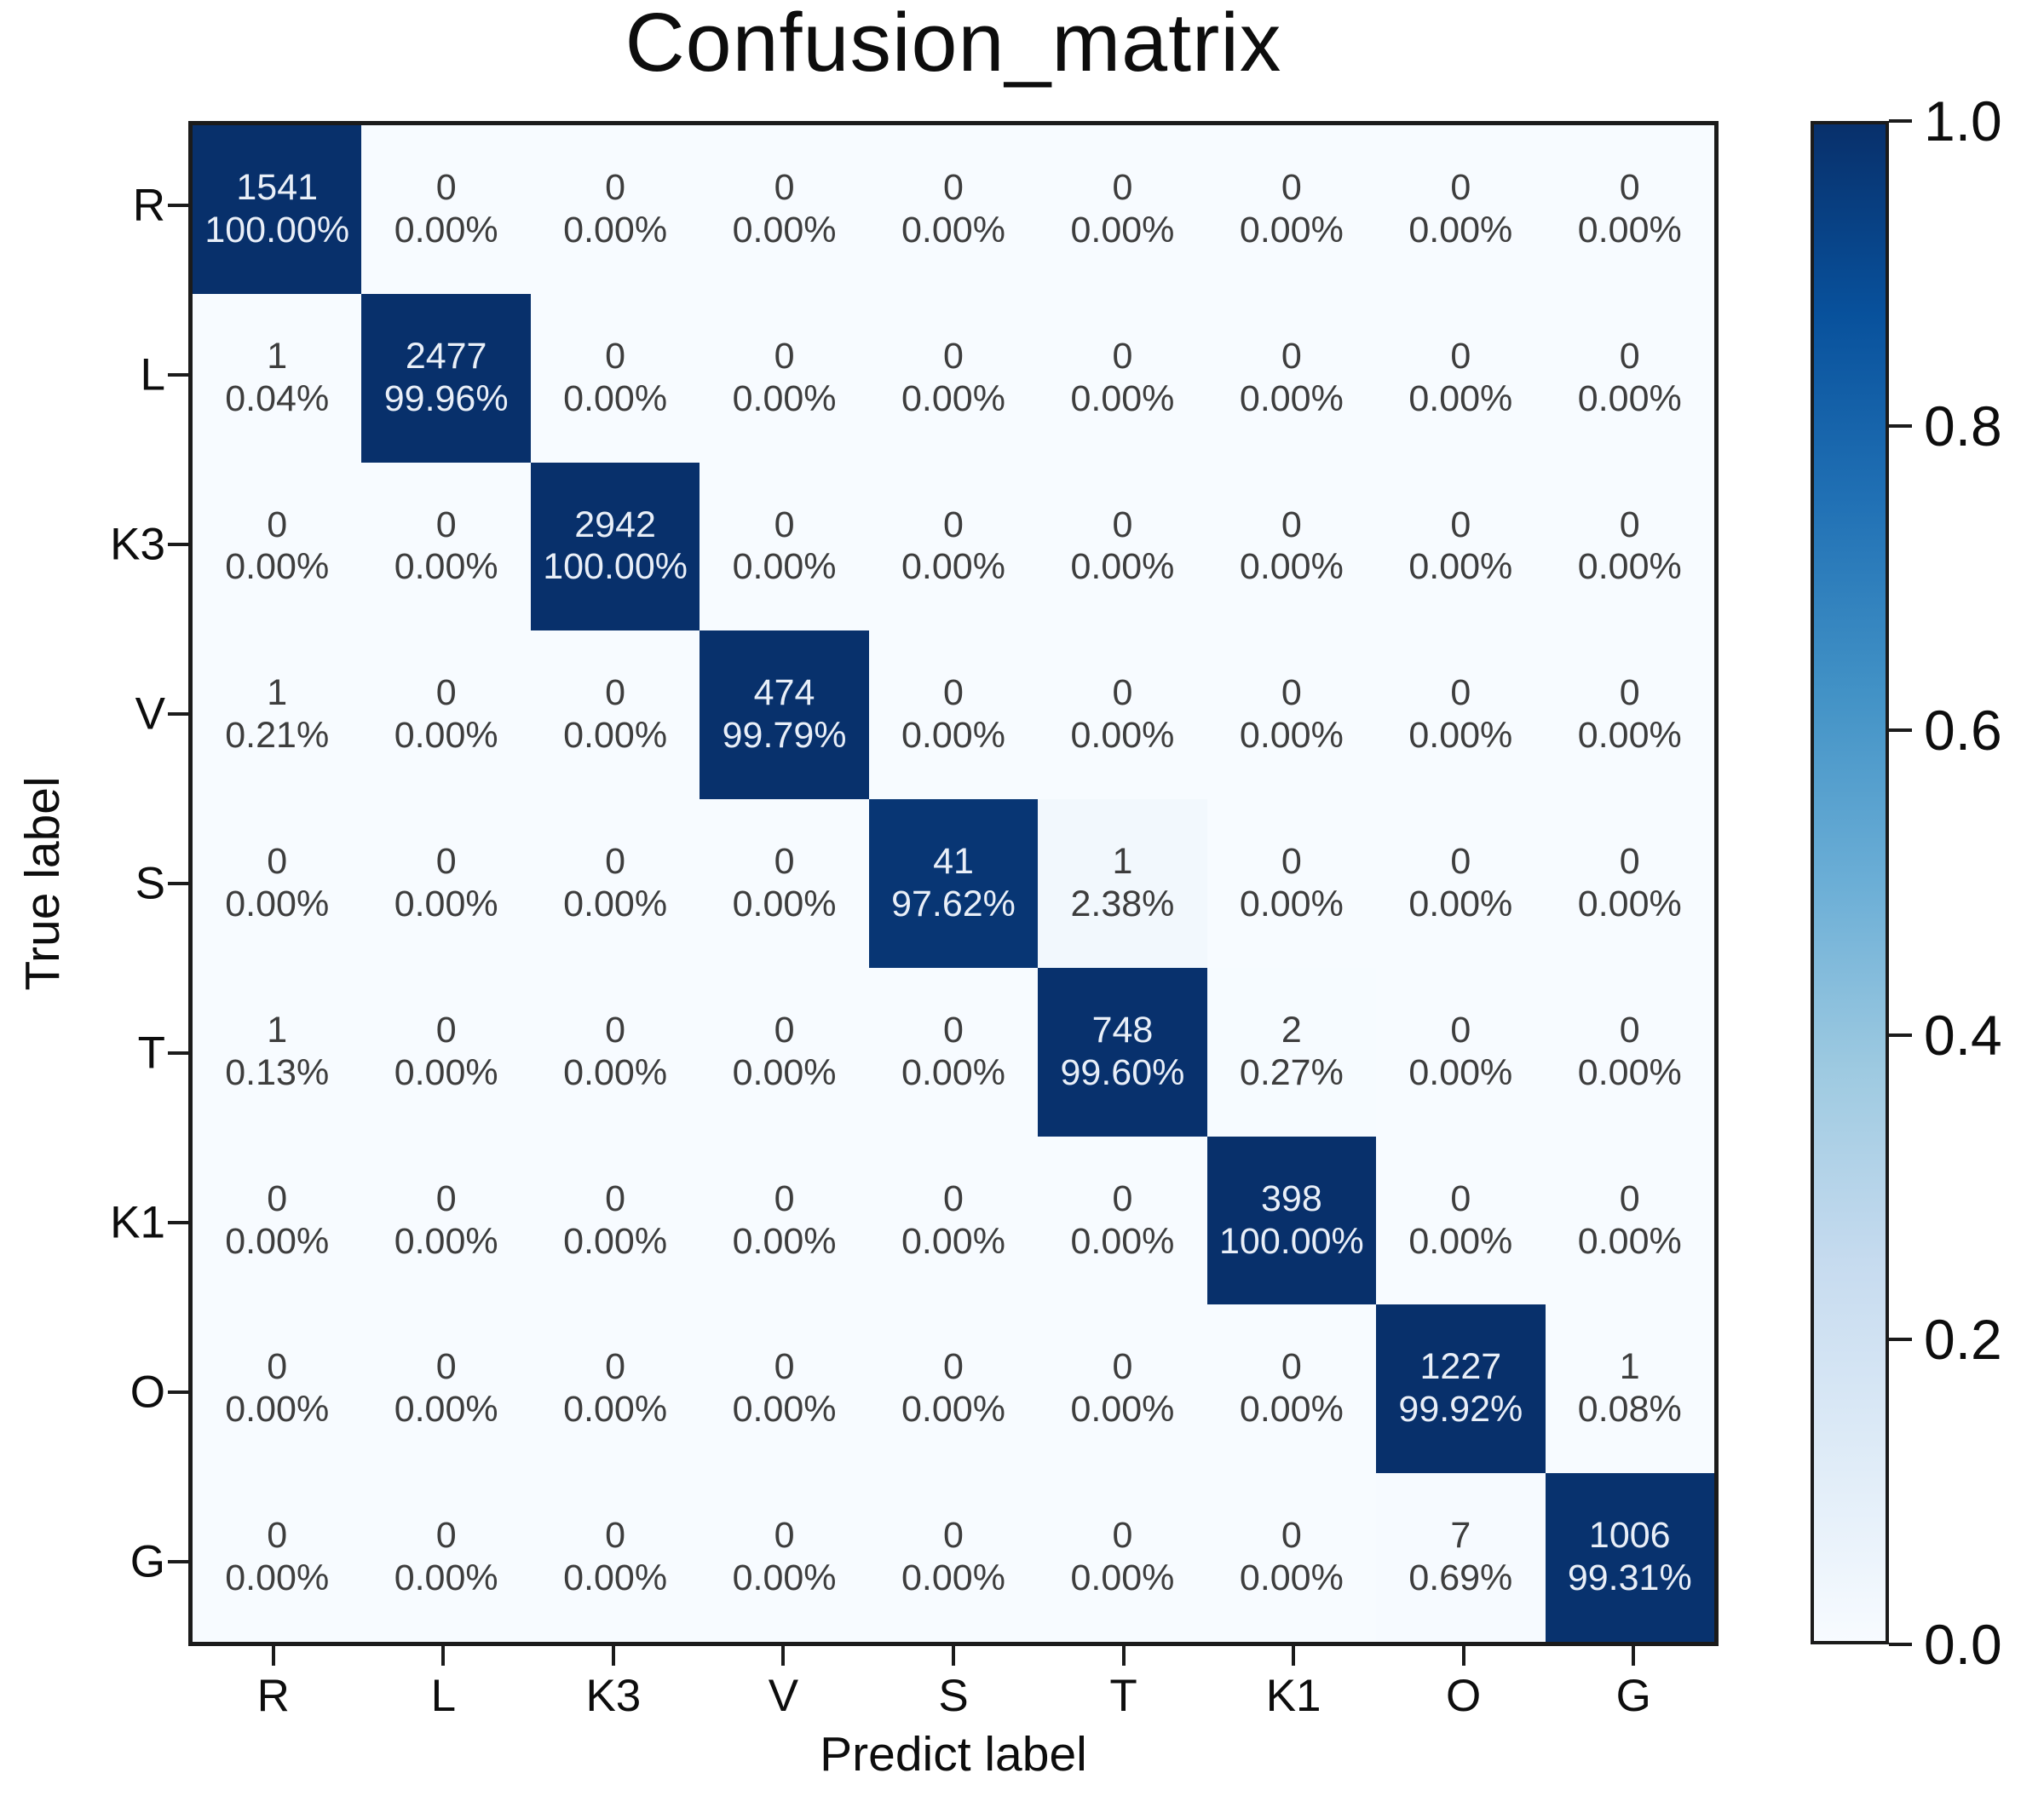 The height and width of the screenshot is (1802, 2044). Describe the element at coordinates (151, 1053) in the screenshot. I see `y-tick-label: T` at that location.